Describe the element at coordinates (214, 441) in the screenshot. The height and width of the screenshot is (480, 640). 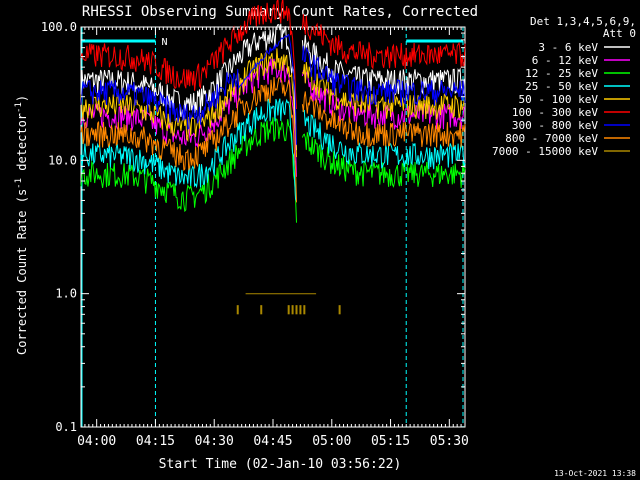
I see `x-tick-label: 04:30` at that location.